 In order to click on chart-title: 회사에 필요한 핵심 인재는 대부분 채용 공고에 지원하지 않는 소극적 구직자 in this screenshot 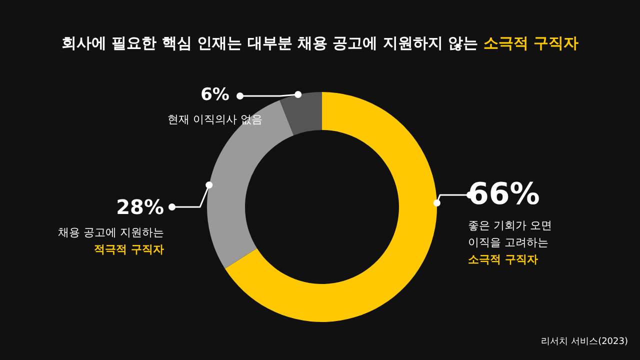, I will do `click(320, 43)`.